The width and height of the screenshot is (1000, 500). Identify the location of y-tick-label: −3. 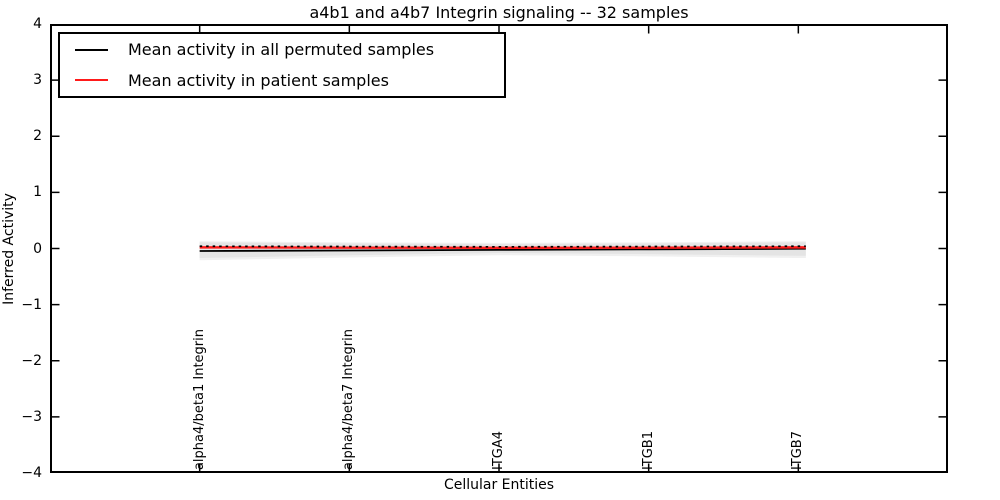
(31, 416).